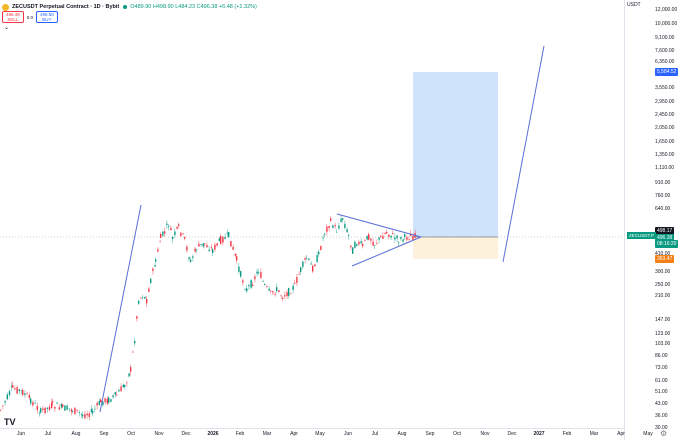 This screenshot has width=680, height=440. Describe the element at coordinates (664, 433) in the screenshot. I see `settings-gear-icon: ⚙` at that location.